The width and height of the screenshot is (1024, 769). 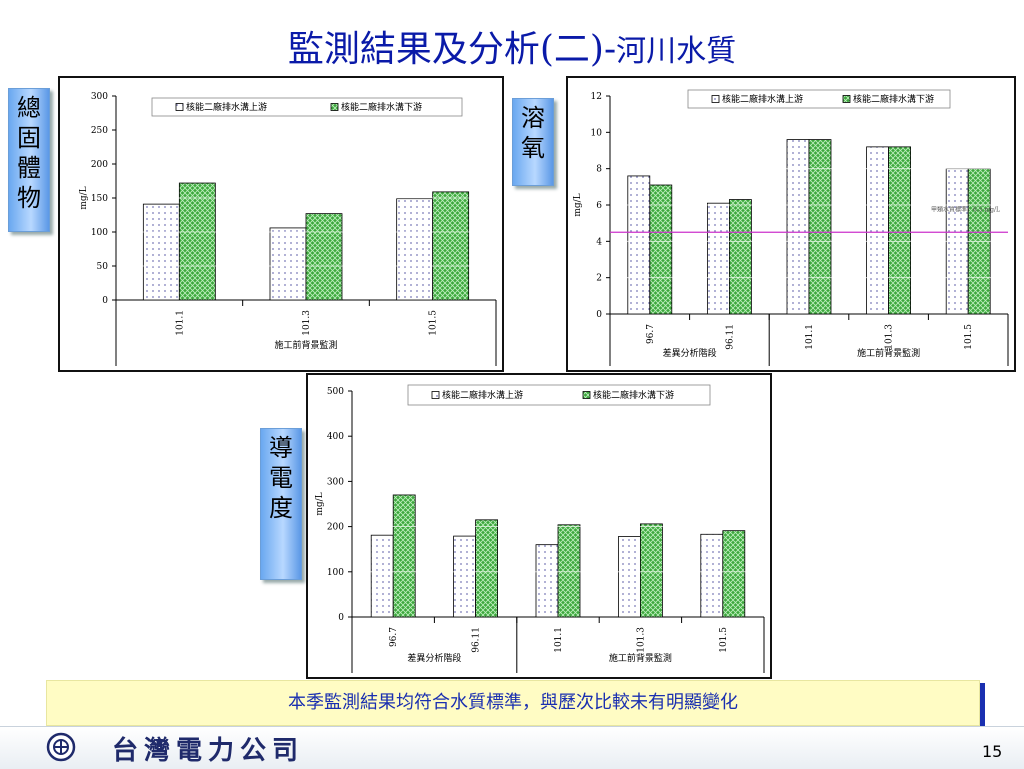 What do you see at coordinates (965, 209) in the screenshot?
I see `standard-line-label: 甲類水質標準：6.5 mg/L` at bounding box center [965, 209].